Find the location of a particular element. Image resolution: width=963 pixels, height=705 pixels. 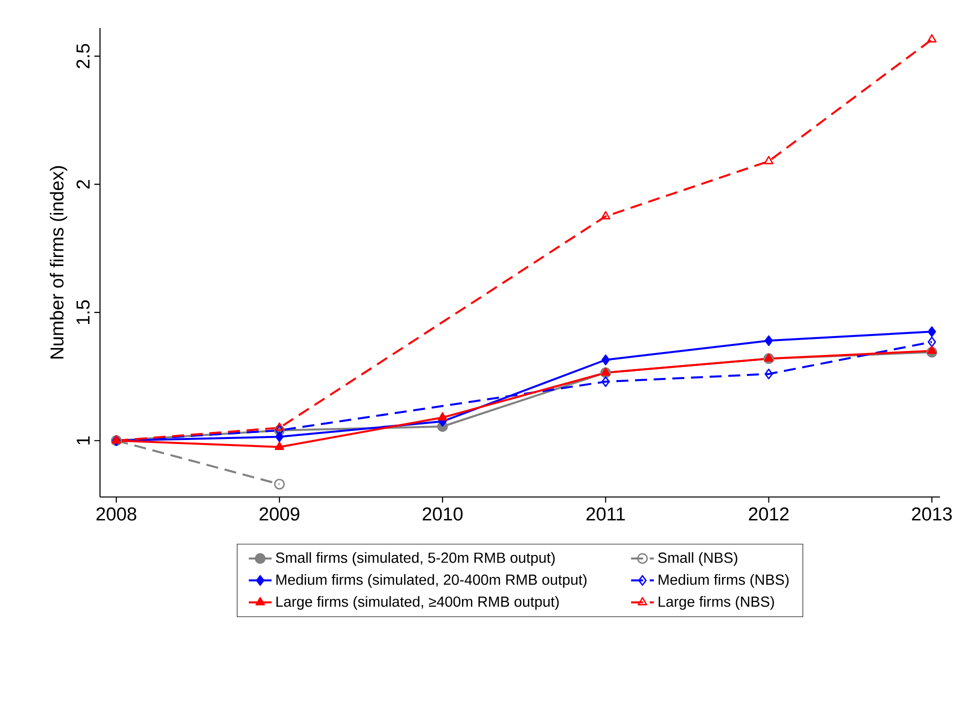

x-tick-label: 2012 is located at coordinates (768, 514).